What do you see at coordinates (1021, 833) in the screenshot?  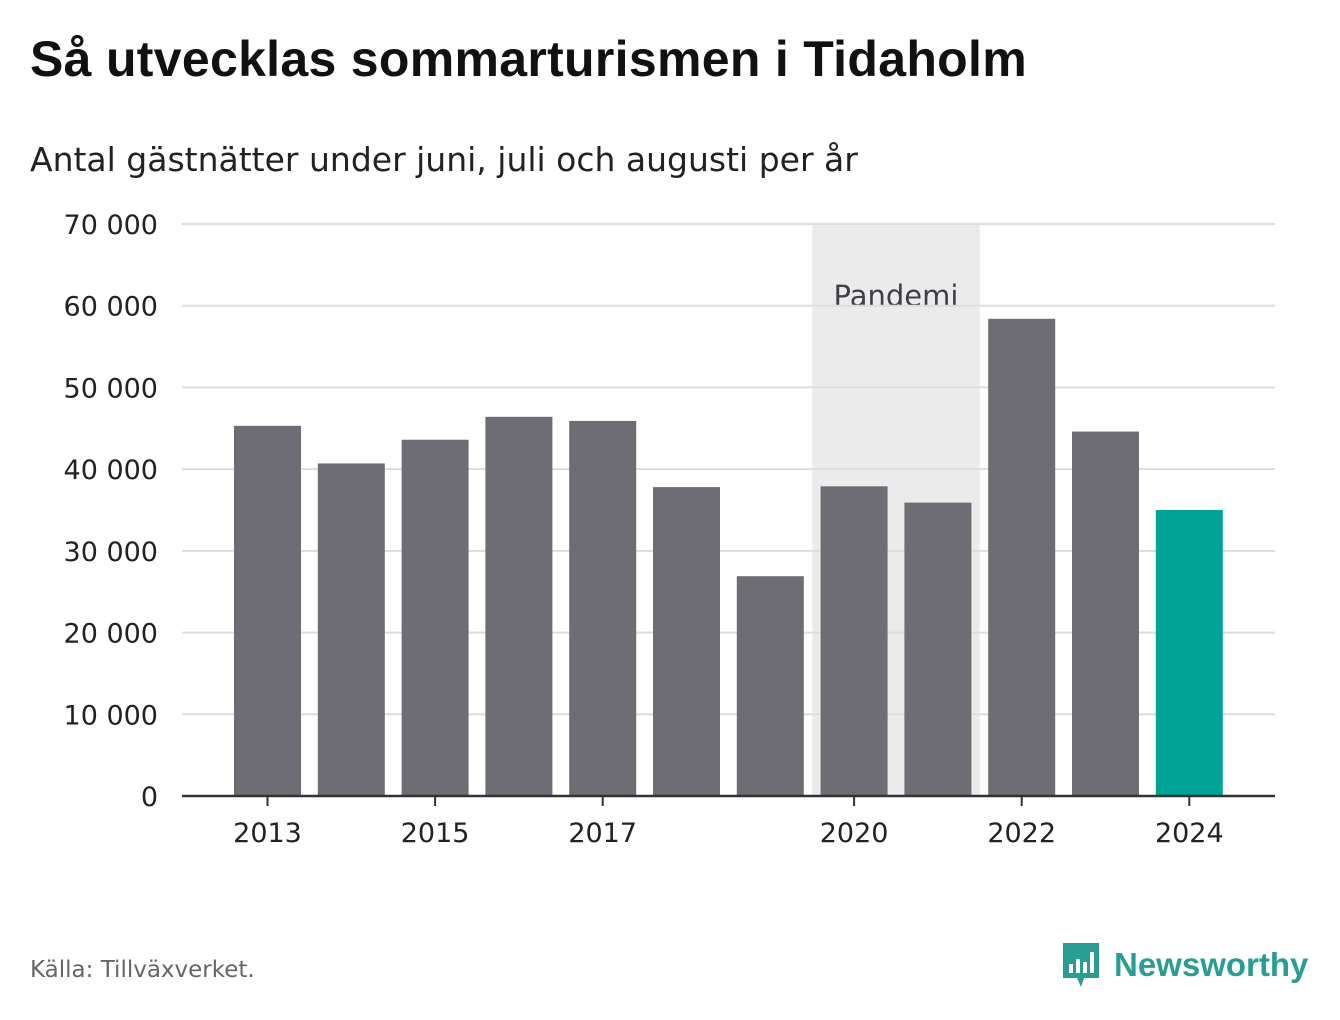 I see `x-tick-label: 2022` at bounding box center [1021, 833].